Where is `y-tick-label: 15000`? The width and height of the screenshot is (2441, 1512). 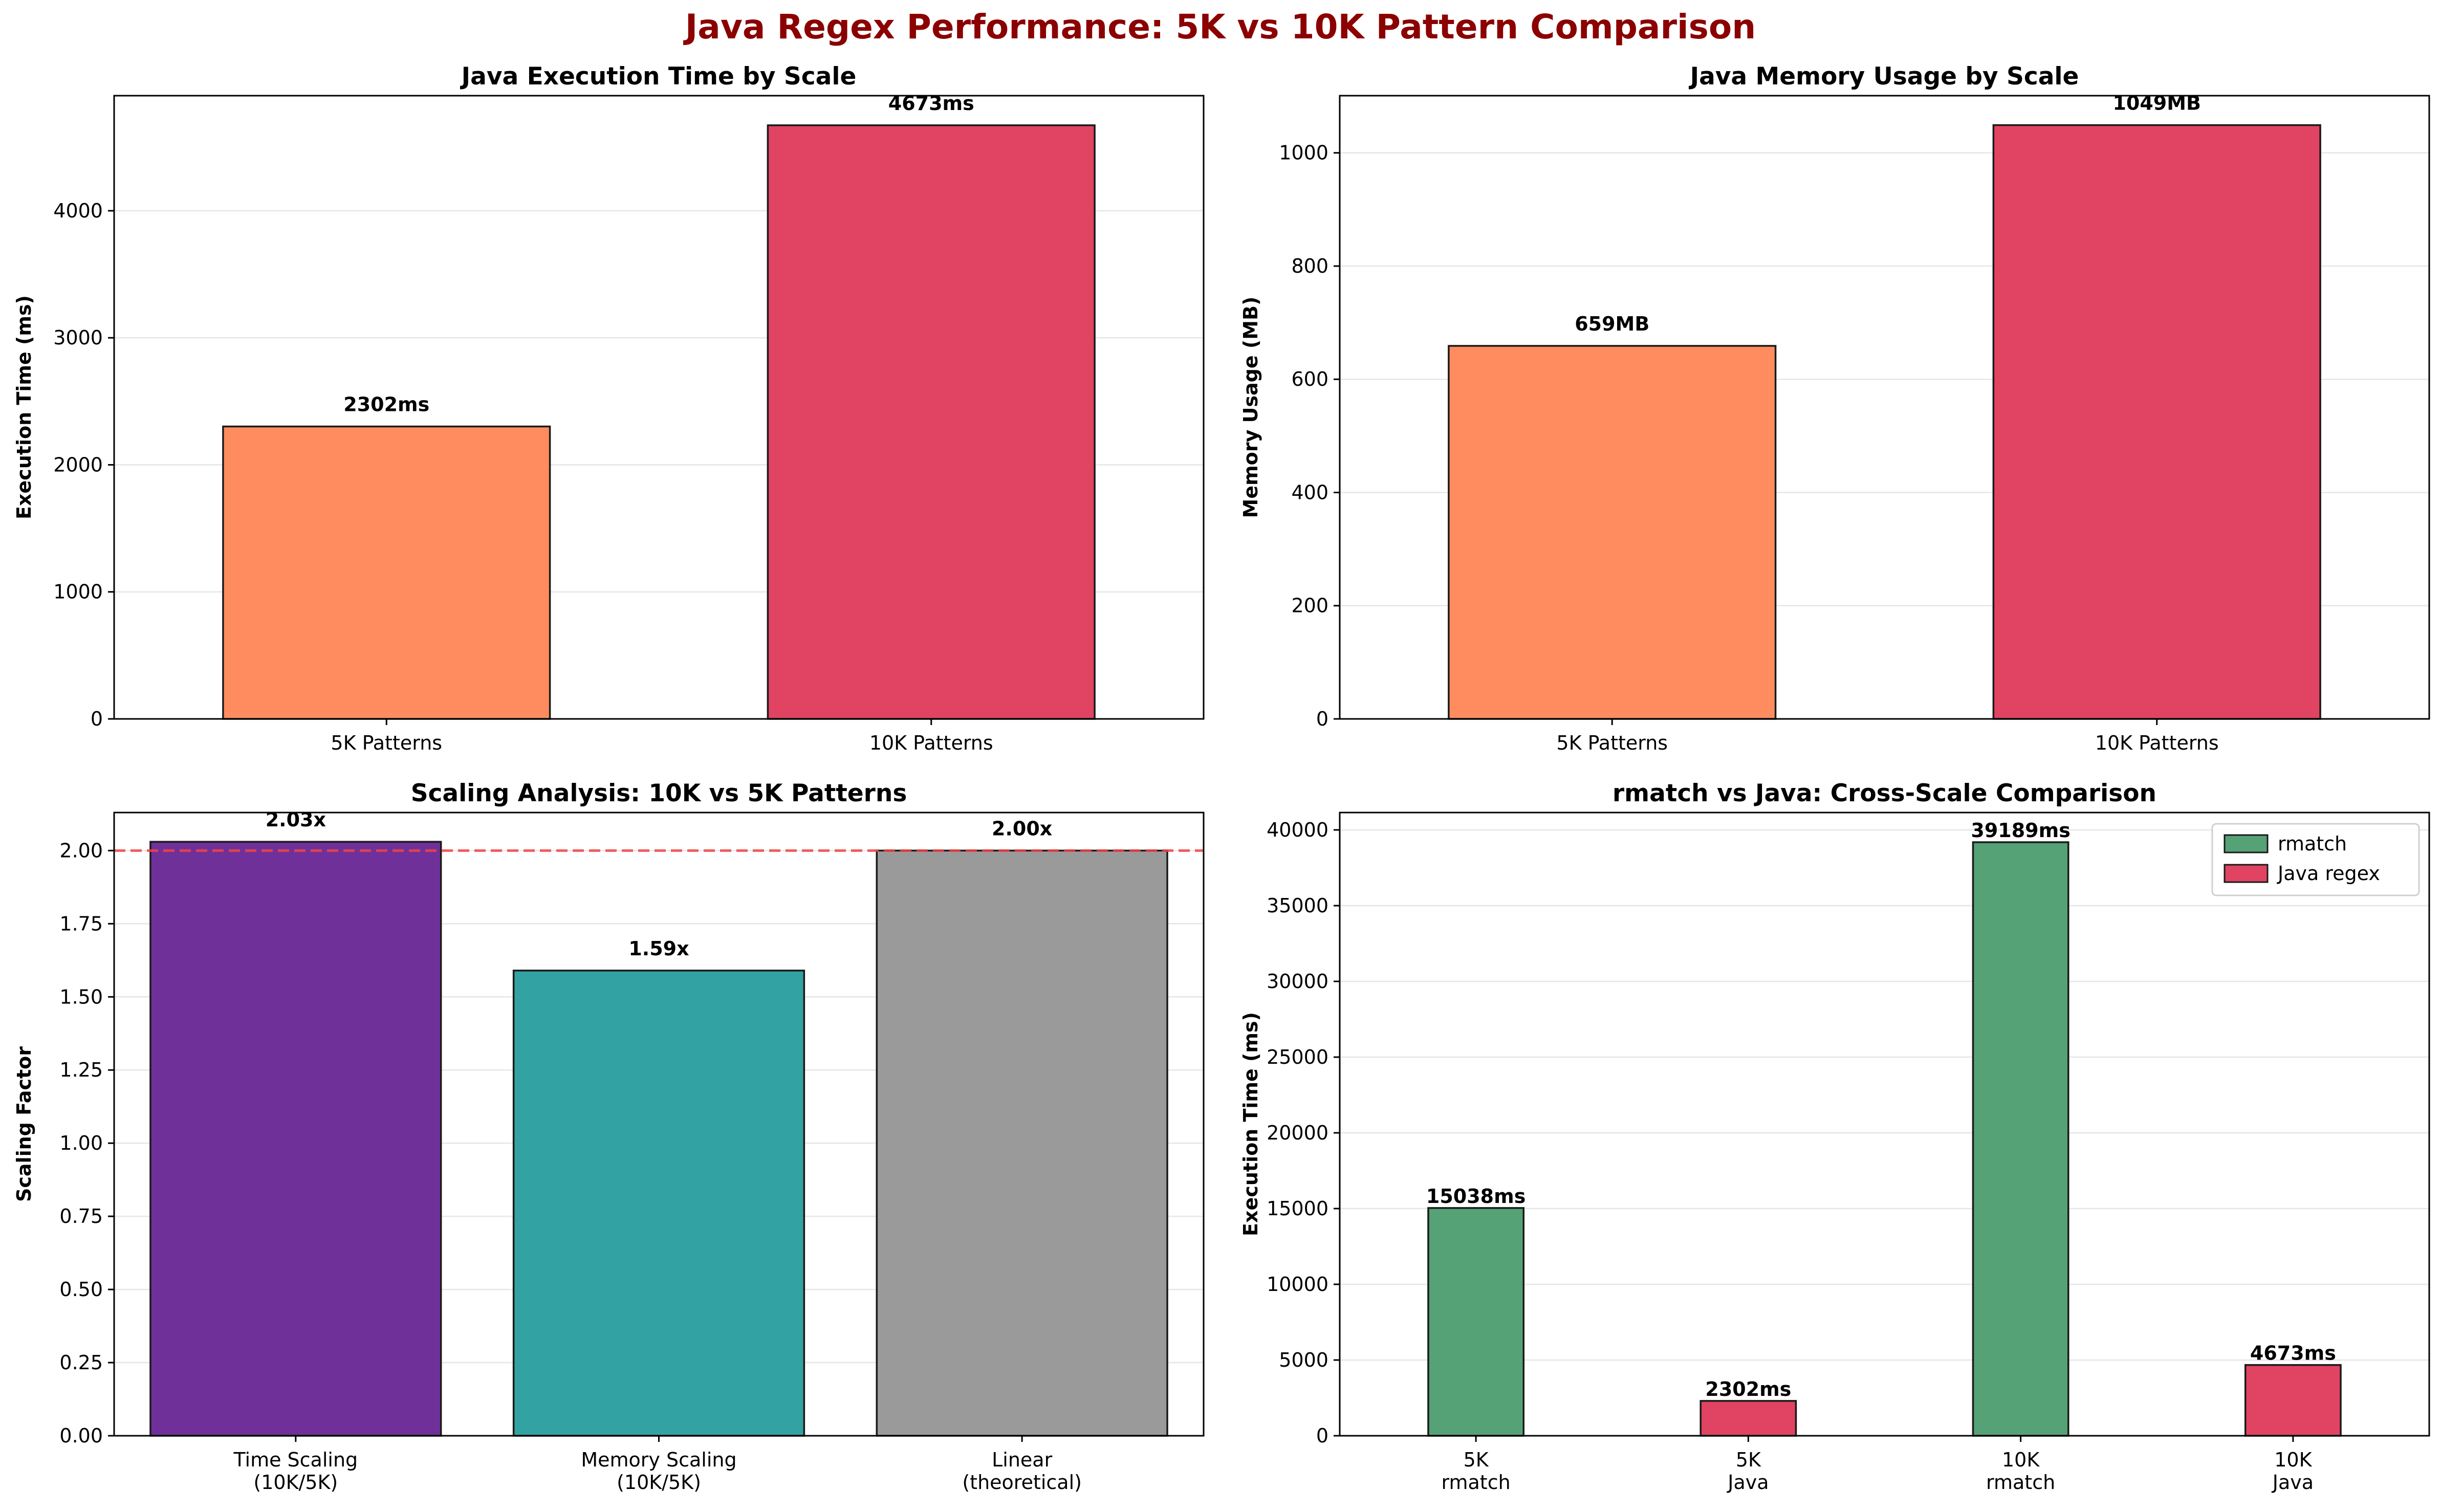 y-tick-label: 15000 is located at coordinates (1297, 1208).